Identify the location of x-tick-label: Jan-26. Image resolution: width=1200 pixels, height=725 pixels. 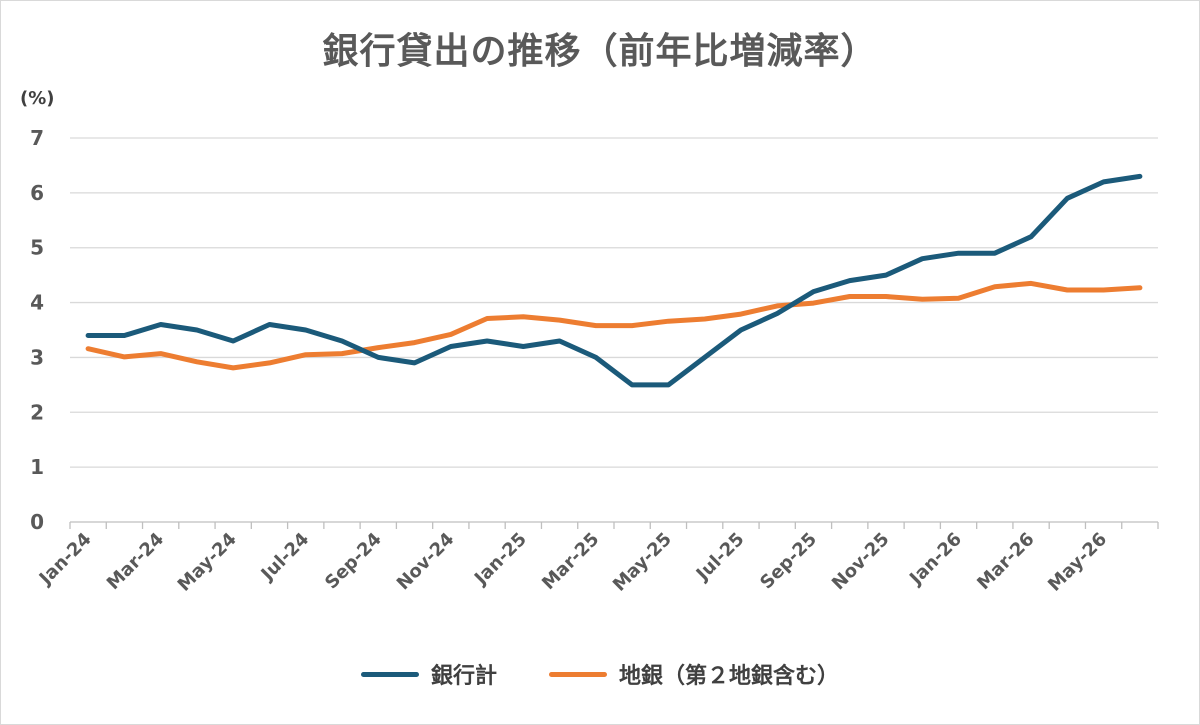
(935, 560).